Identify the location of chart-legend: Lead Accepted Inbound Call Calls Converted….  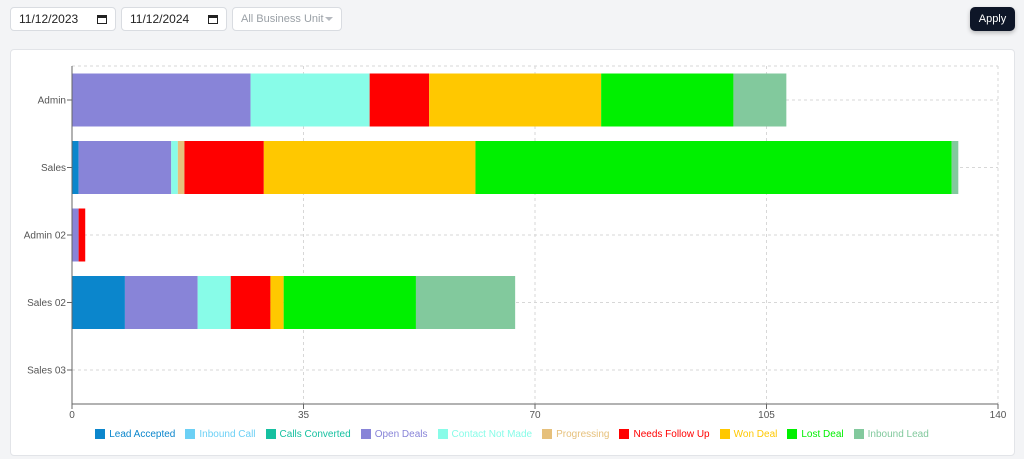
(512, 434).